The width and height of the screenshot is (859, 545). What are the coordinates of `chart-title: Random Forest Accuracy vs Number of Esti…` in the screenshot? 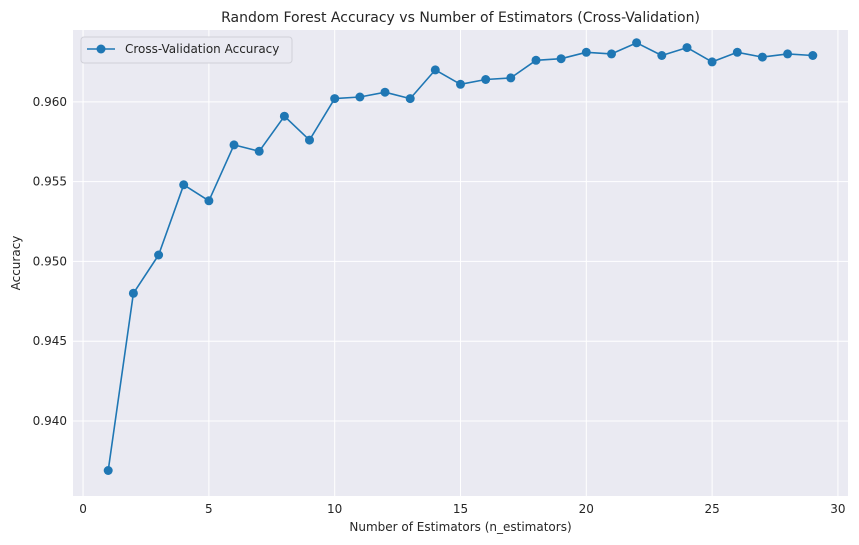 It's located at (460, 18).